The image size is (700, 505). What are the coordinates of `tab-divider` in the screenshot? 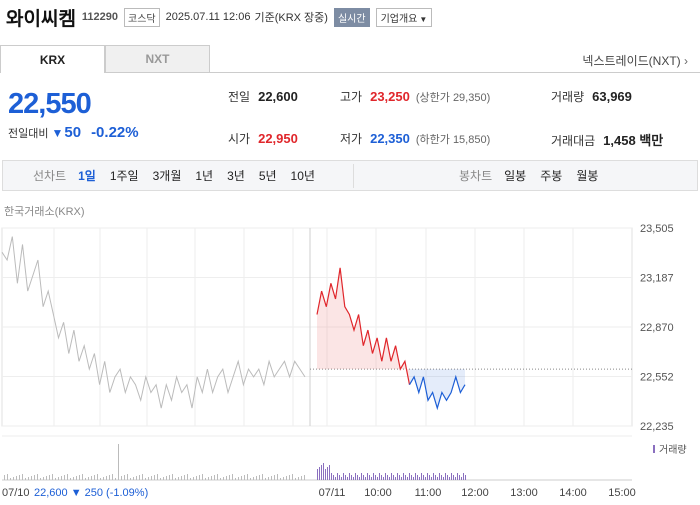 It's located at (455, 72).